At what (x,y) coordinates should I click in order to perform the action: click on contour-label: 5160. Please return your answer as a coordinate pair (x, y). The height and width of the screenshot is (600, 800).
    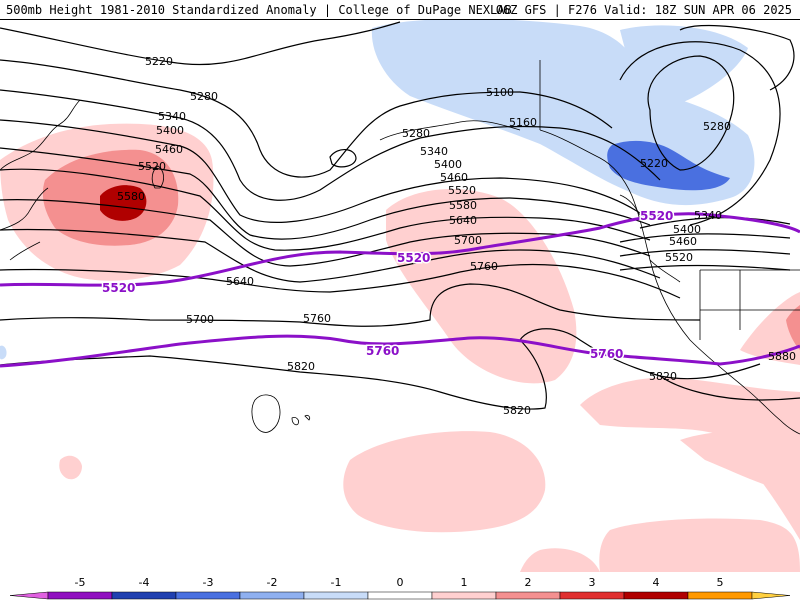
    Looking at the image, I should click on (523, 122).